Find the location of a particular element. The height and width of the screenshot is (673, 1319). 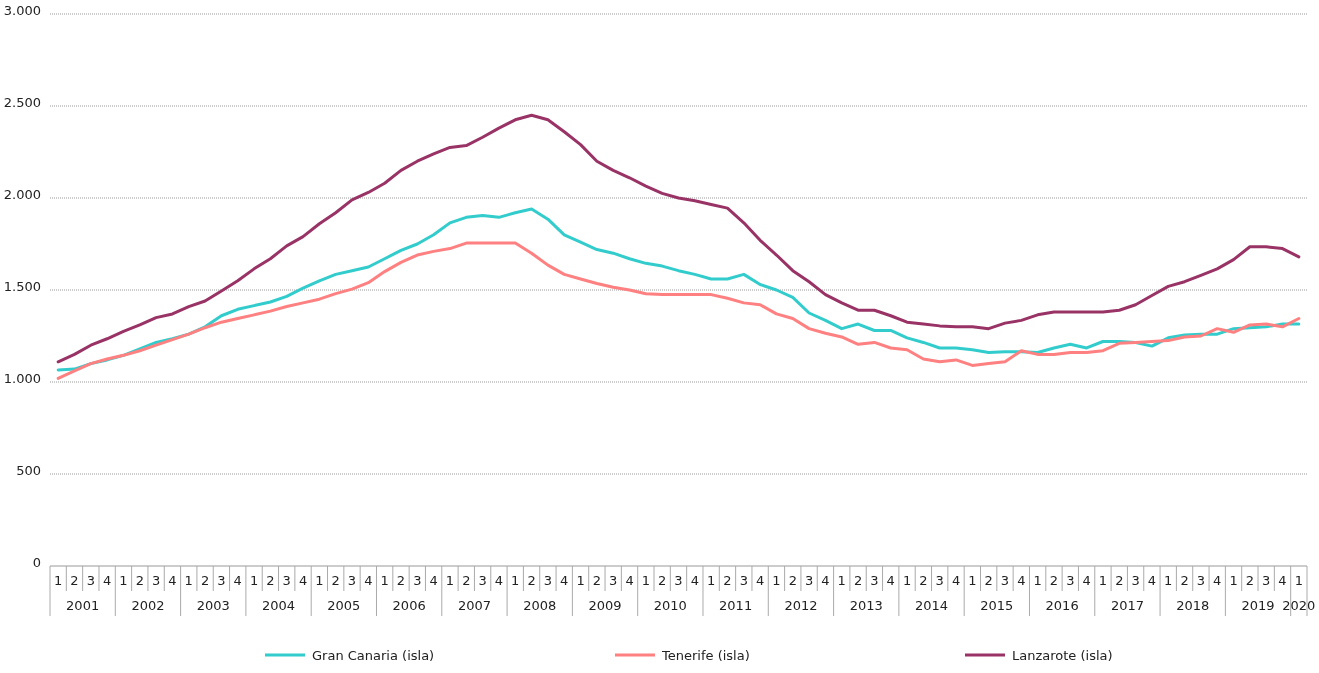

y-tick-label: 2.000 is located at coordinates (22, 194).